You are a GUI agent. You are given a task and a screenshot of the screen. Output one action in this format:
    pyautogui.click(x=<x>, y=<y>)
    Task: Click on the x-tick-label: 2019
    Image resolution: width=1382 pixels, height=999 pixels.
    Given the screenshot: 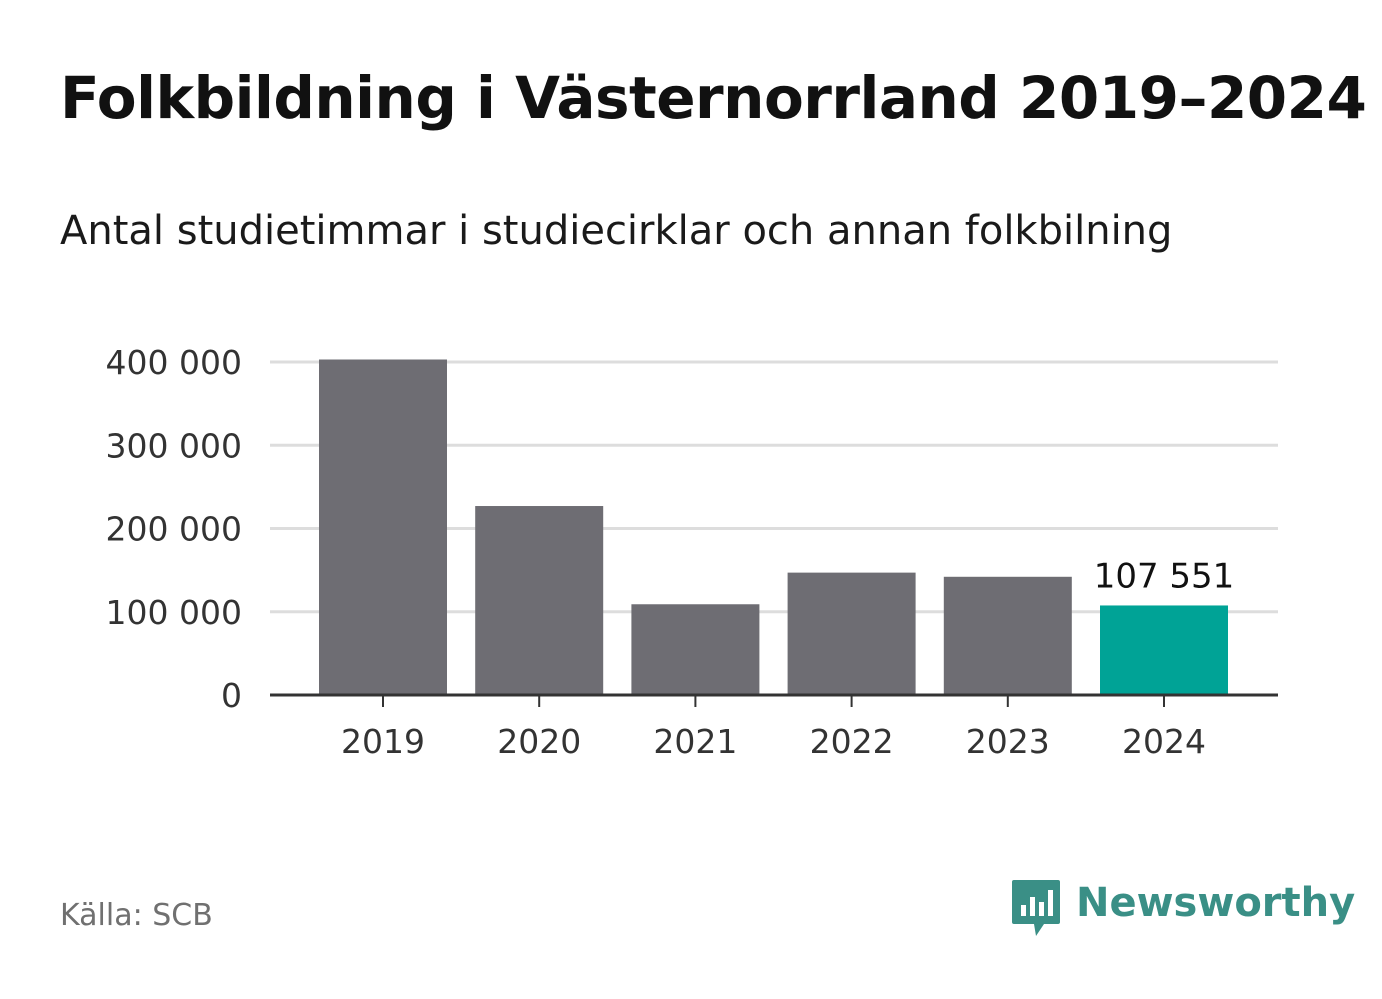 What is the action you would take?
    pyautogui.click(x=383, y=741)
    